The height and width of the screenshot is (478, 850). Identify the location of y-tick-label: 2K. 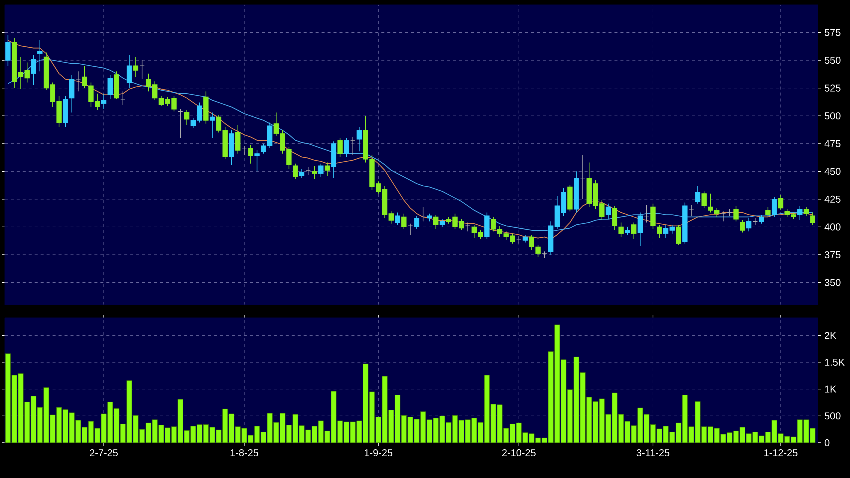
(831, 336).